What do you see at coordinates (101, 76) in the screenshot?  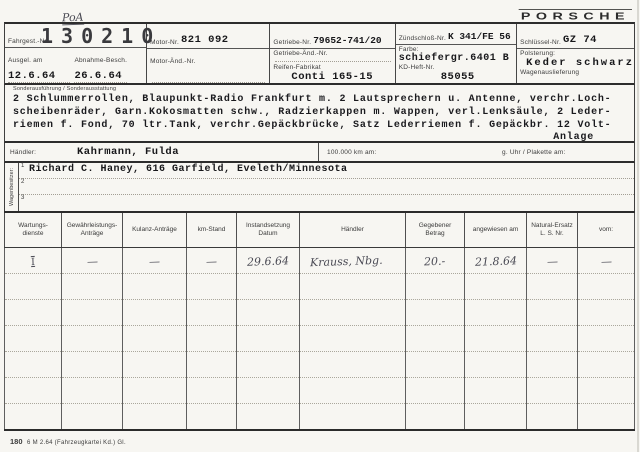 I see `acceptance-value: 26.6.64` at bounding box center [101, 76].